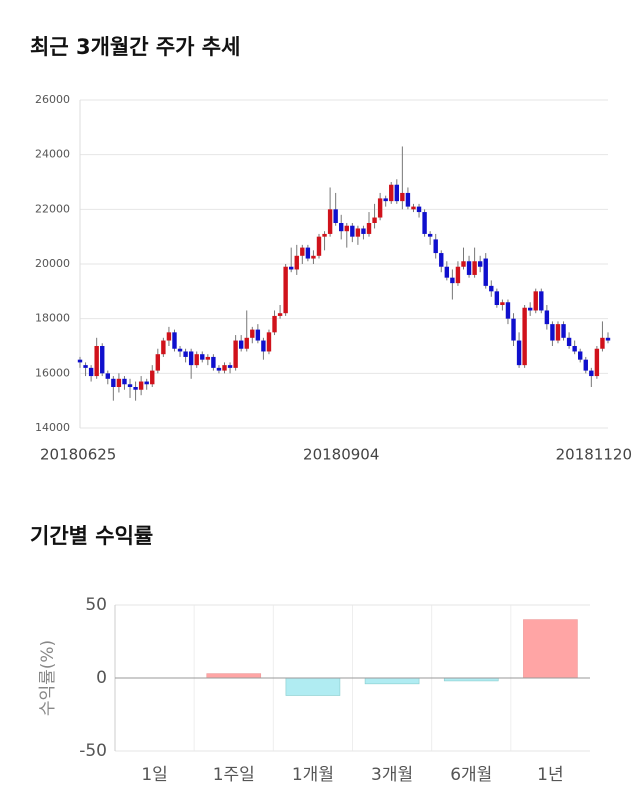 The width and height of the screenshot is (640, 810). I want to click on x-tick-label: 20180625, so click(78, 455).